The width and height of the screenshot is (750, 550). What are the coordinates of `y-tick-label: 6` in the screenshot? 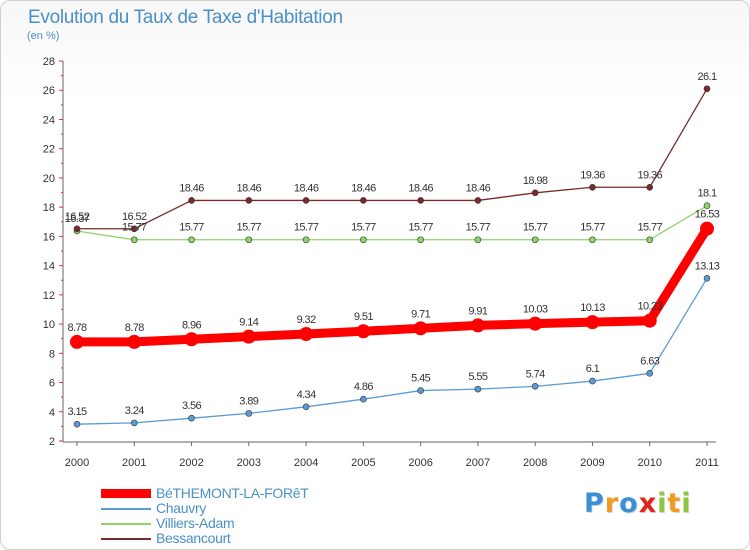 It's located at (52, 384).